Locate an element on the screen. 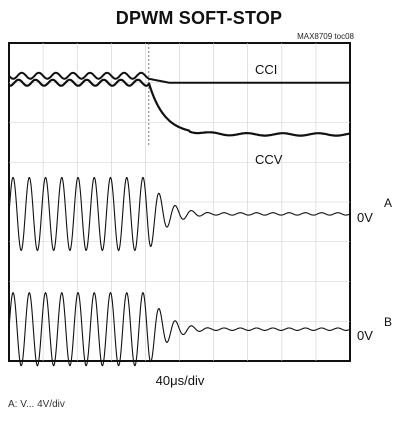 This screenshot has width=398, height=426. trace-cci is located at coordinates (179, 77).